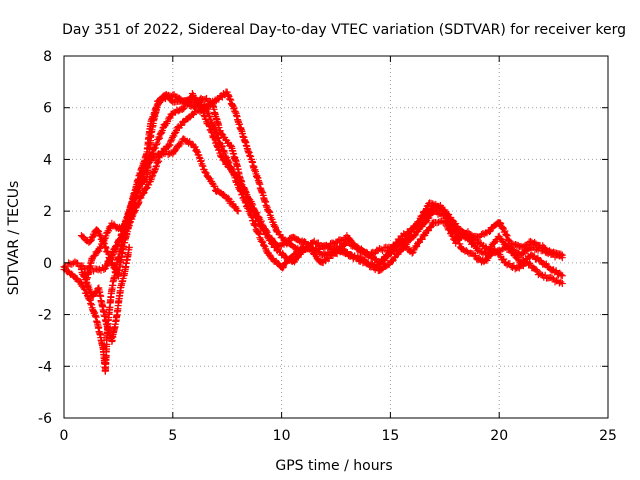 The image size is (640, 480). I want to click on y-tick-label: 2, so click(47, 212).